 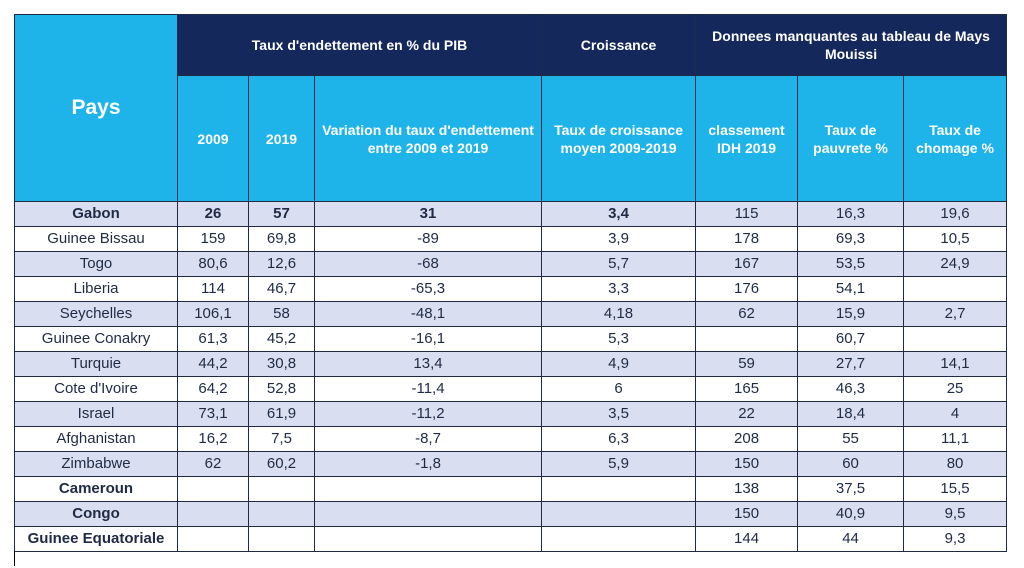 I want to click on table-row: Congo 150 40,9 9,5, so click(x=511, y=514).